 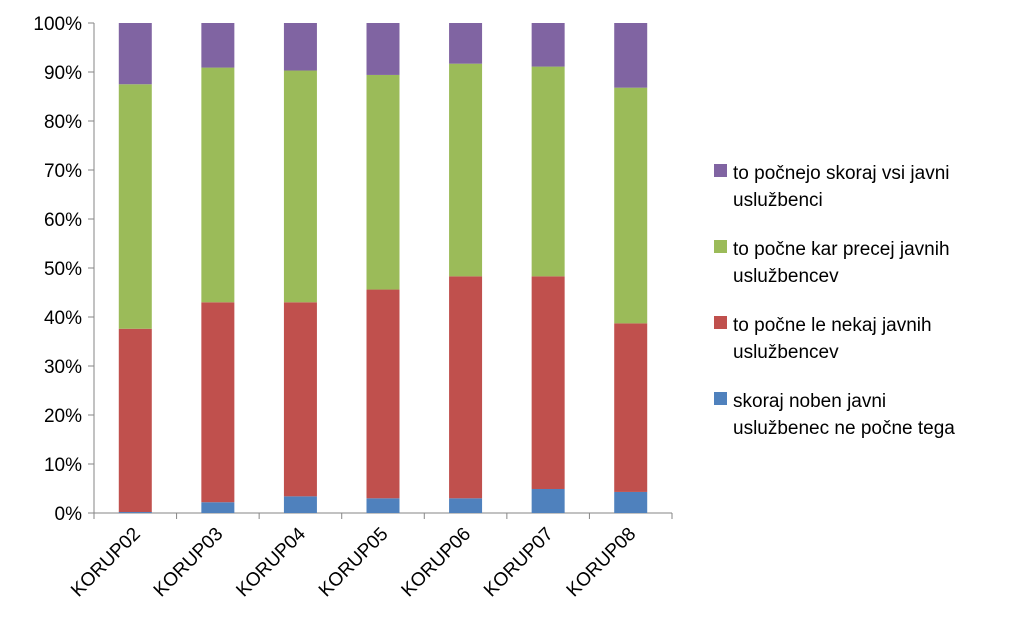 I want to click on y-tick-label: 20%, so click(x=63, y=416).